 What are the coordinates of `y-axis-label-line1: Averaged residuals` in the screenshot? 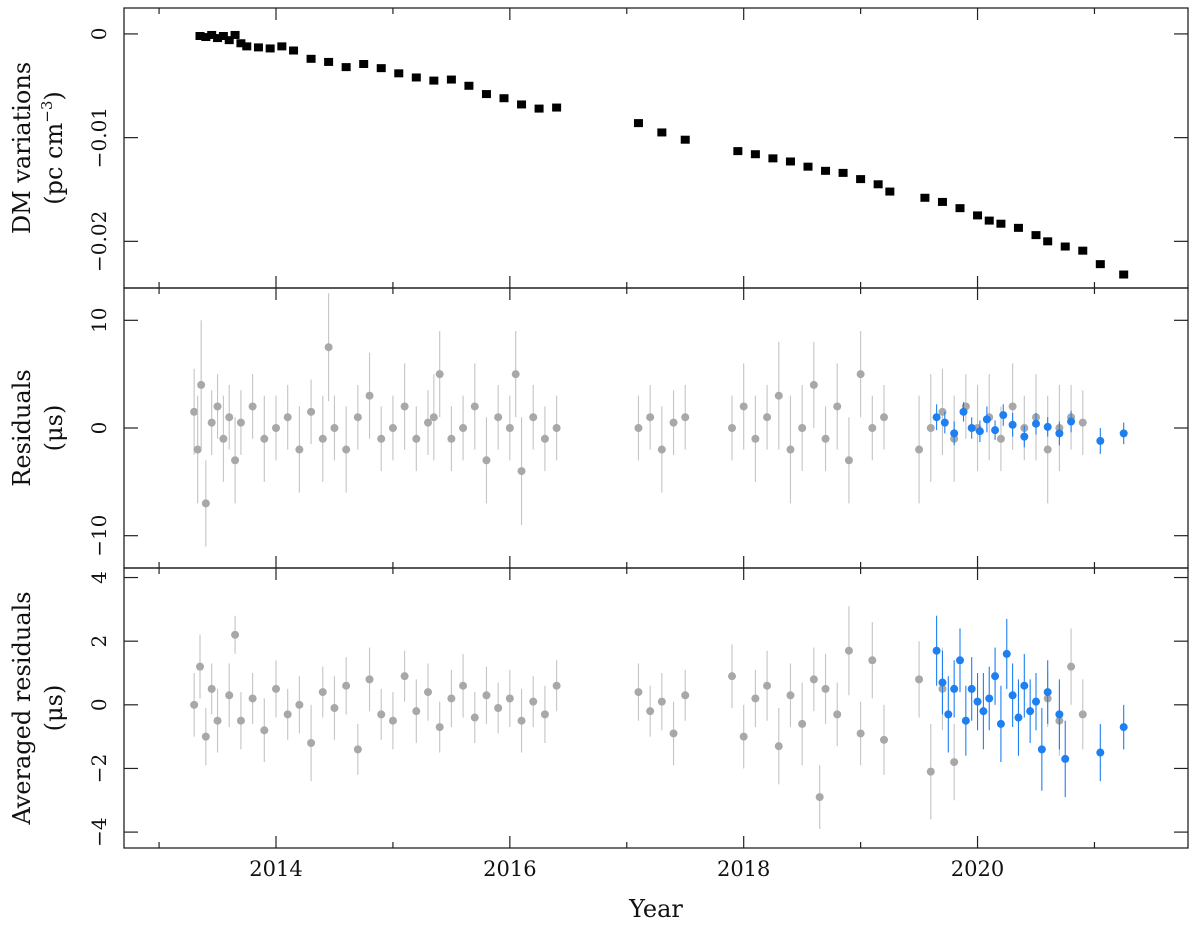 It's located at (22, 708).